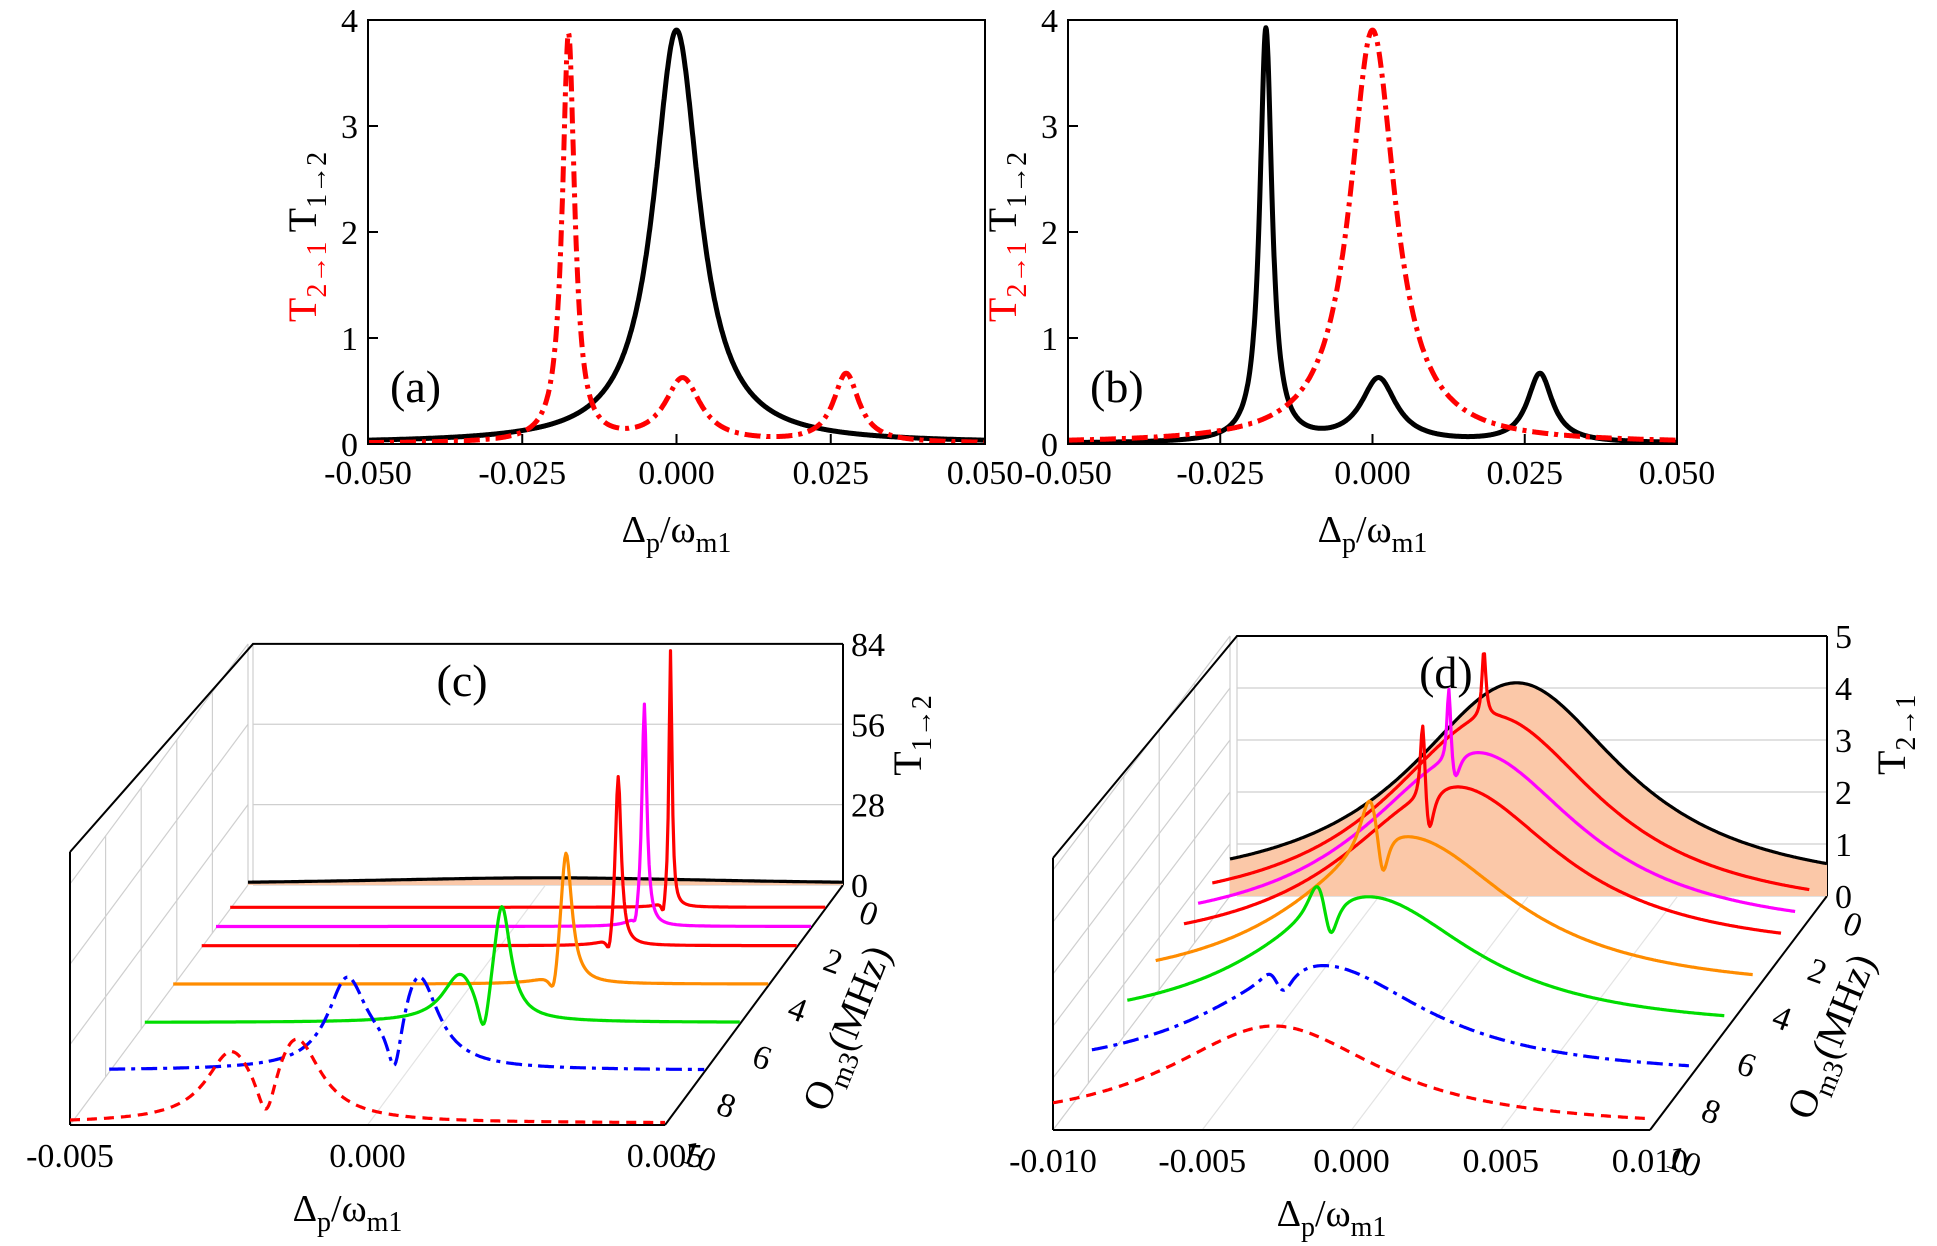 Image resolution: width=1937 pixels, height=1246 pixels. What do you see at coordinates (1834, 1037) in the screenshot?
I see `depth-axis-label: Om3(MHz)` at bounding box center [1834, 1037].